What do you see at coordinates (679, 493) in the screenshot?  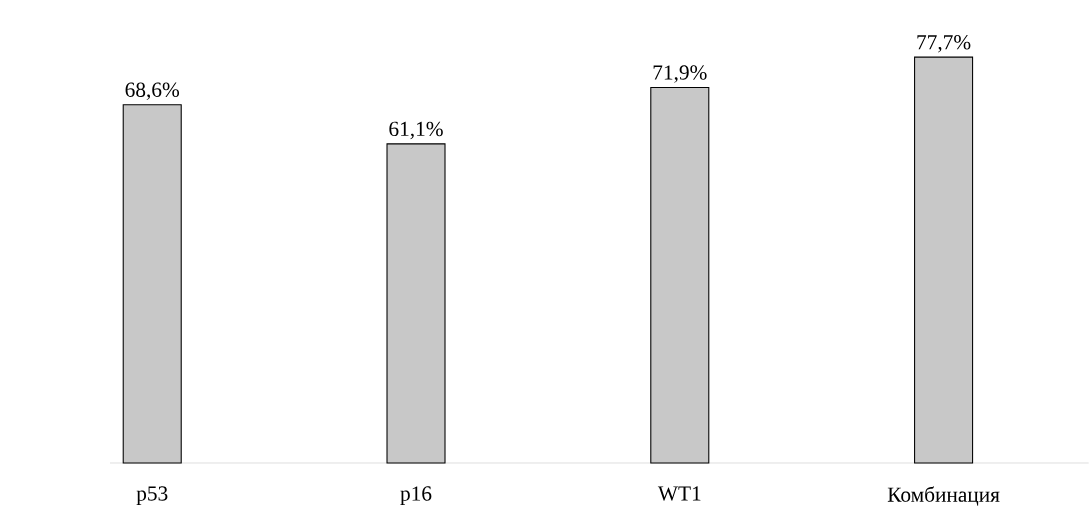 I see `x-tick-label: WT1` at bounding box center [679, 493].